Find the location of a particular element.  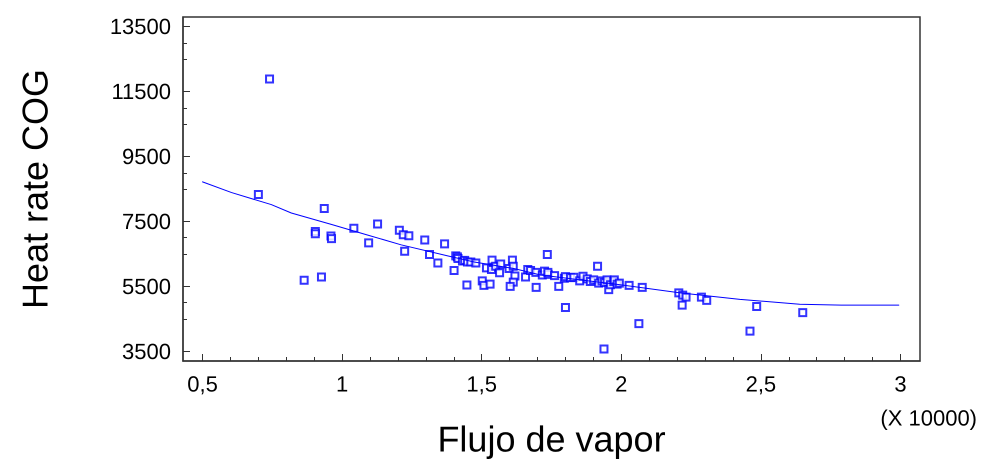

y-tick-label: 3500 is located at coordinates (146, 351).